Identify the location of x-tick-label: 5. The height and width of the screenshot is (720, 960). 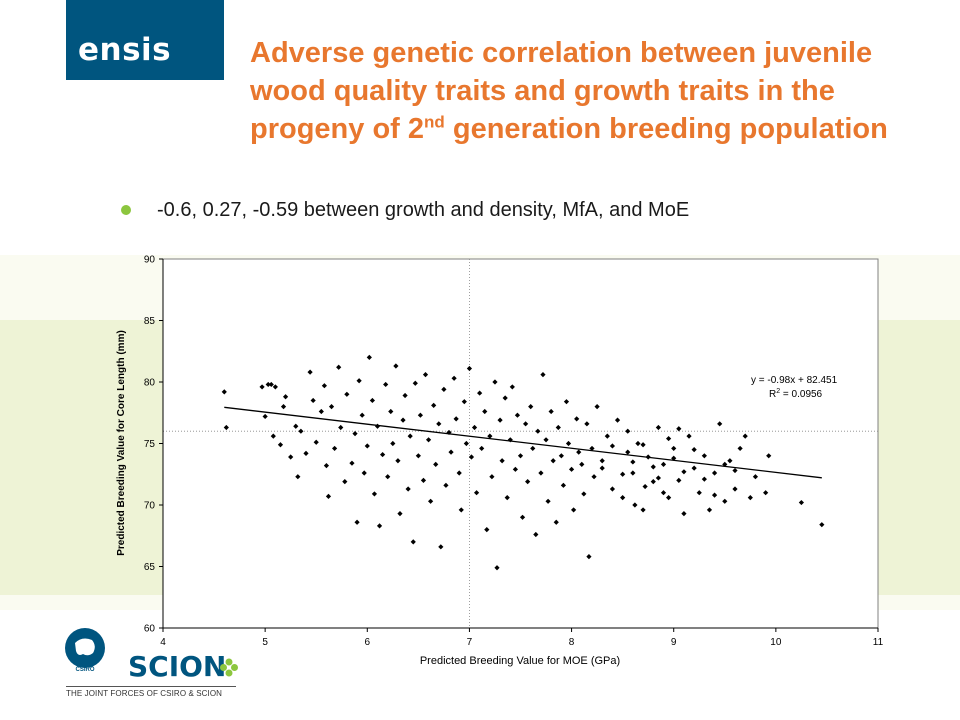
(265, 642).